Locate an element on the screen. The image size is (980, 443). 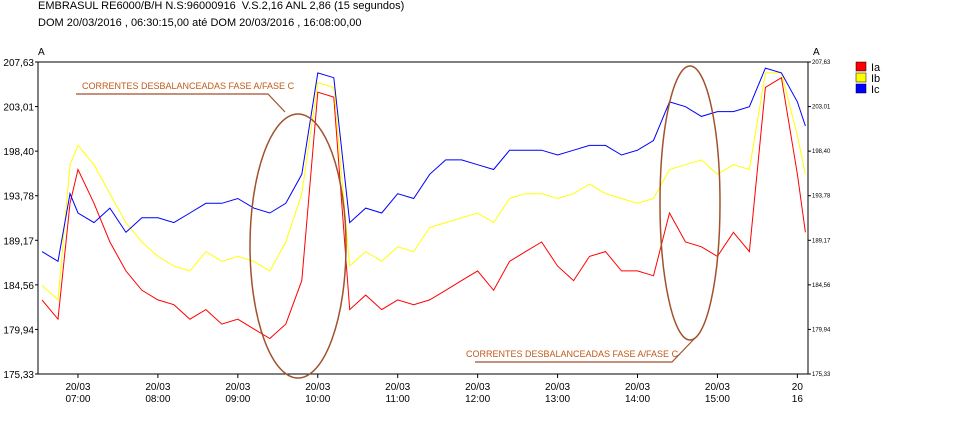
y-tick-label-left: 203,01 is located at coordinates (18, 108).